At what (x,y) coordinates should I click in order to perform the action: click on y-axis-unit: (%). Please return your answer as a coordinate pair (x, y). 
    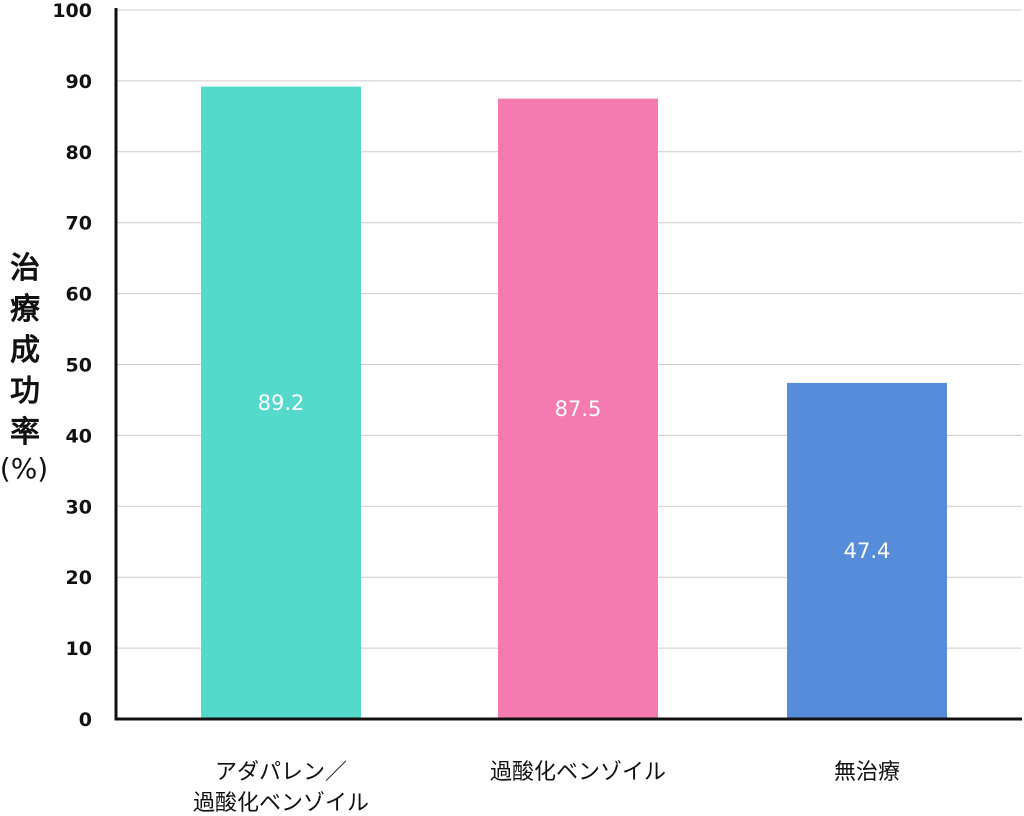
    Looking at the image, I should click on (24, 468).